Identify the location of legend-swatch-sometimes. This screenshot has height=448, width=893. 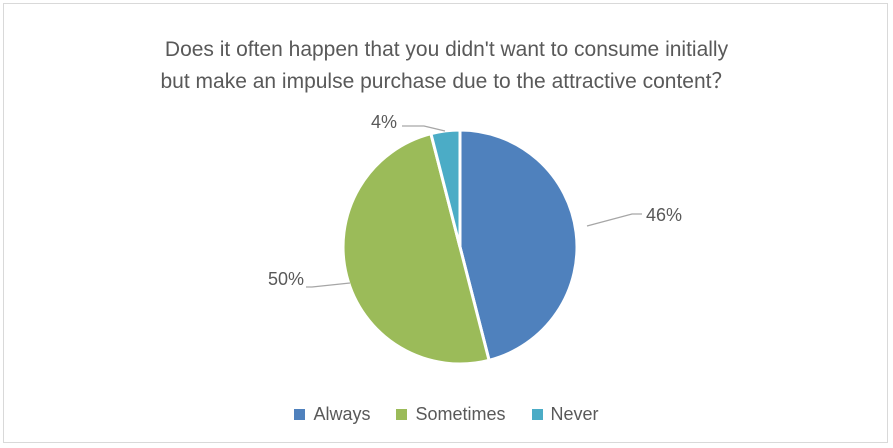
(402, 414).